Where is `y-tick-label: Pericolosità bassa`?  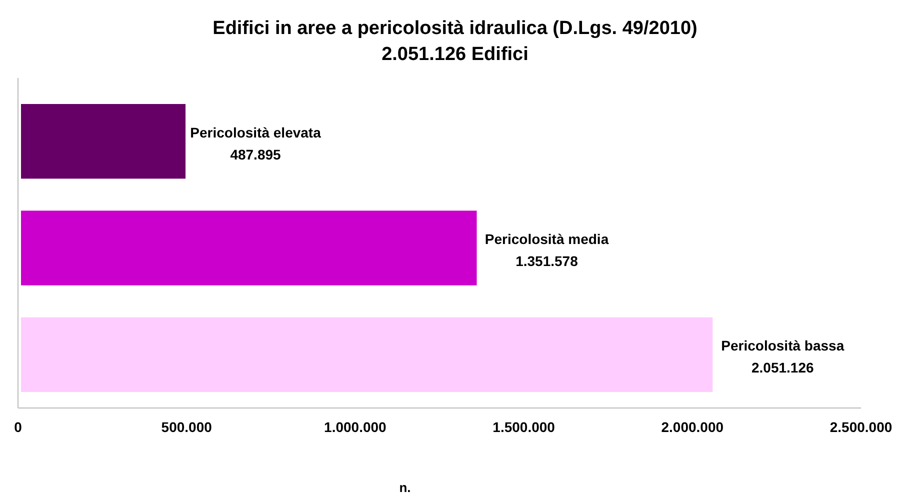
y-tick-label: Pericolosità bassa is located at coordinates (782, 346).